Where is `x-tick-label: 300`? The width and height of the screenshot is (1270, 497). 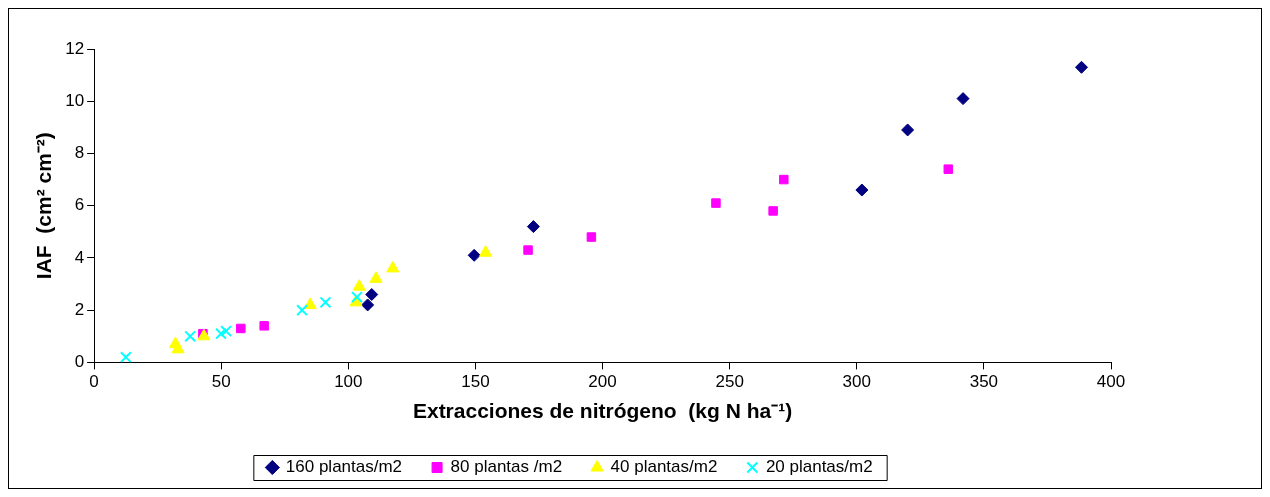 x-tick-label: 300 is located at coordinates (856, 382).